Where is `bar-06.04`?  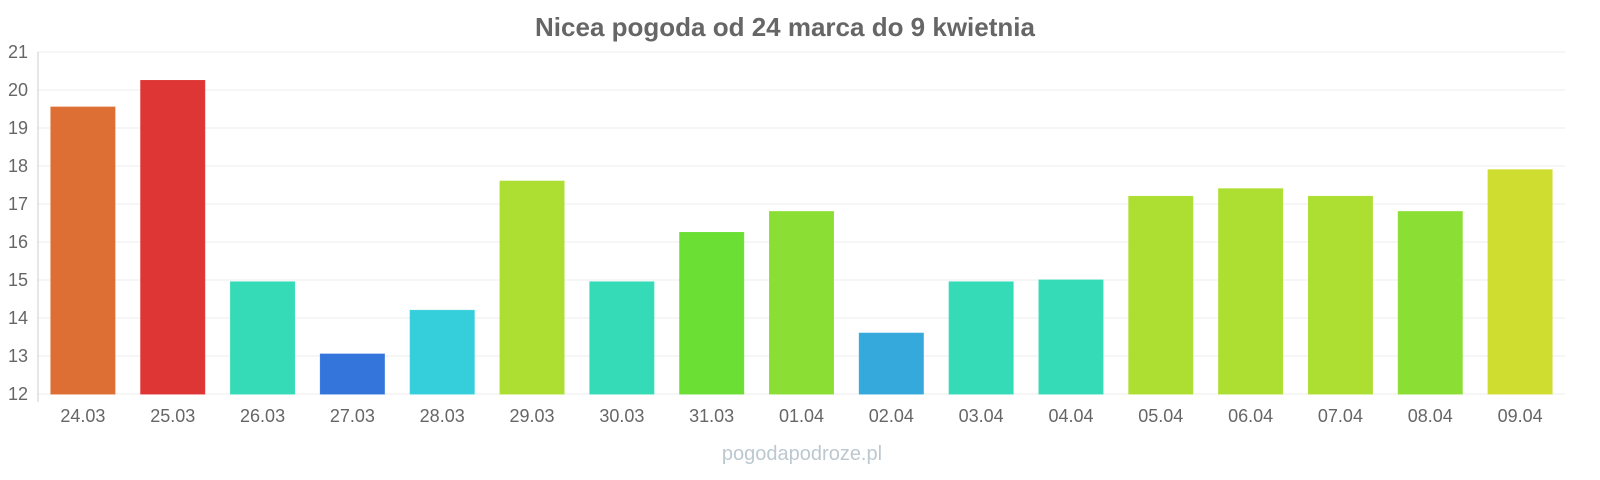 bar-06.04 is located at coordinates (1251, 291).